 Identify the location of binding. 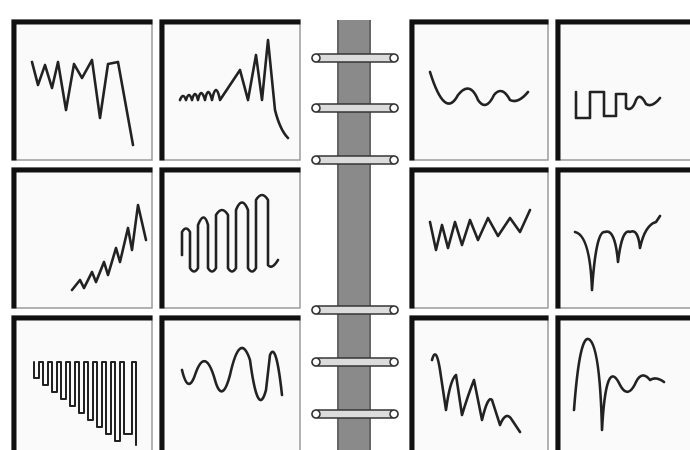
(355, 235).